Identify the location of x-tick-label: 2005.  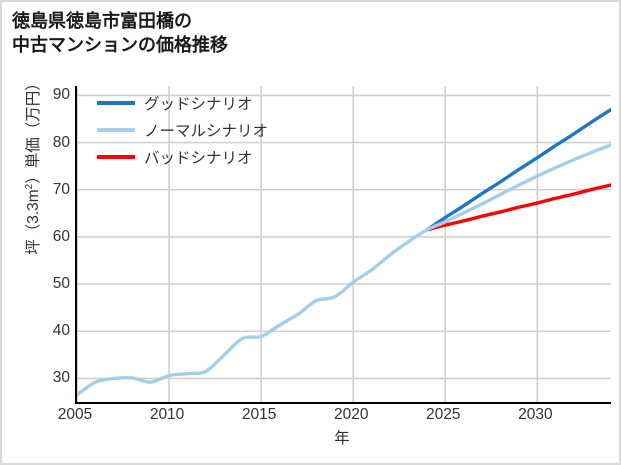
(75, 414).